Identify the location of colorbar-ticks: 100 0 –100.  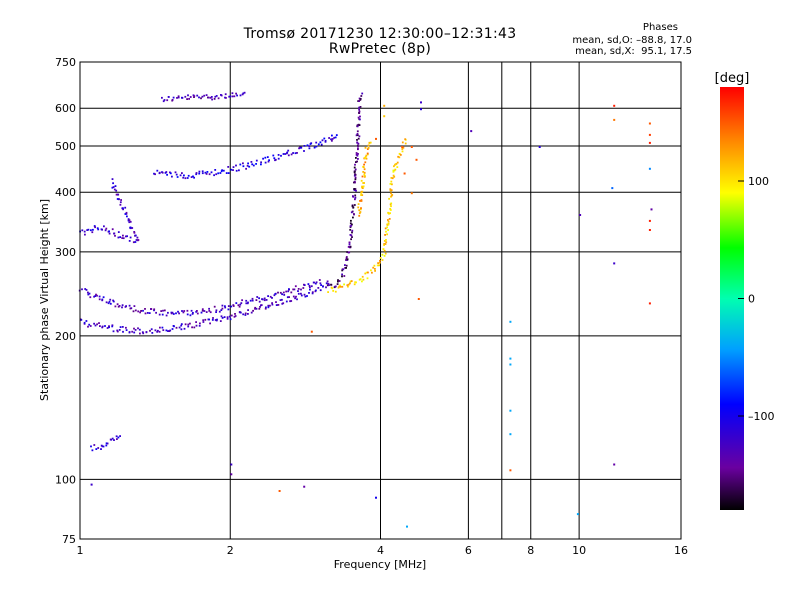
(756, 299).